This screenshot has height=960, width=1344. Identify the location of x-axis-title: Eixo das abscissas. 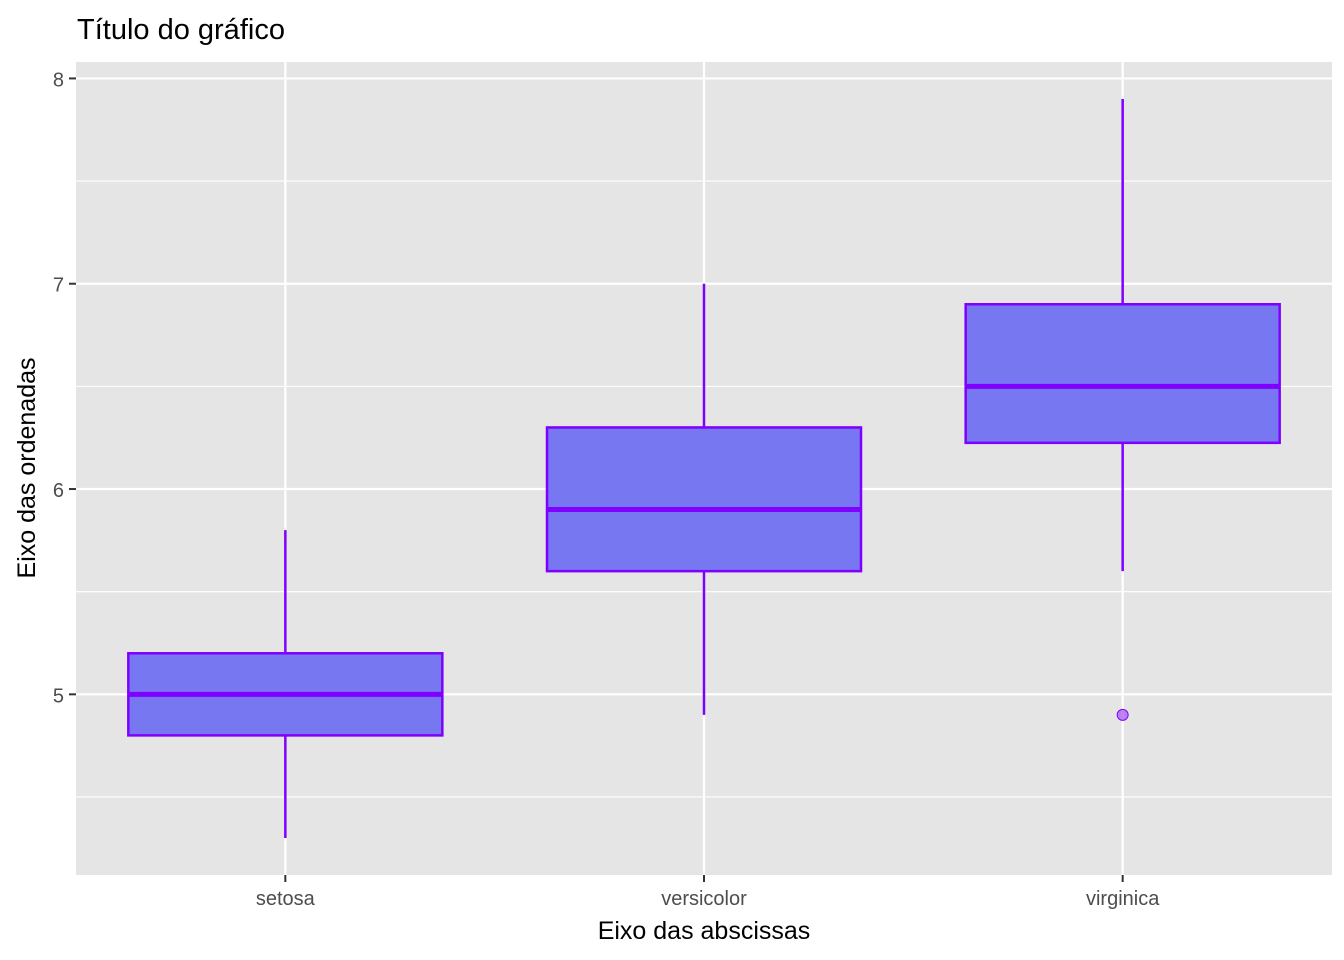
(704, 931).